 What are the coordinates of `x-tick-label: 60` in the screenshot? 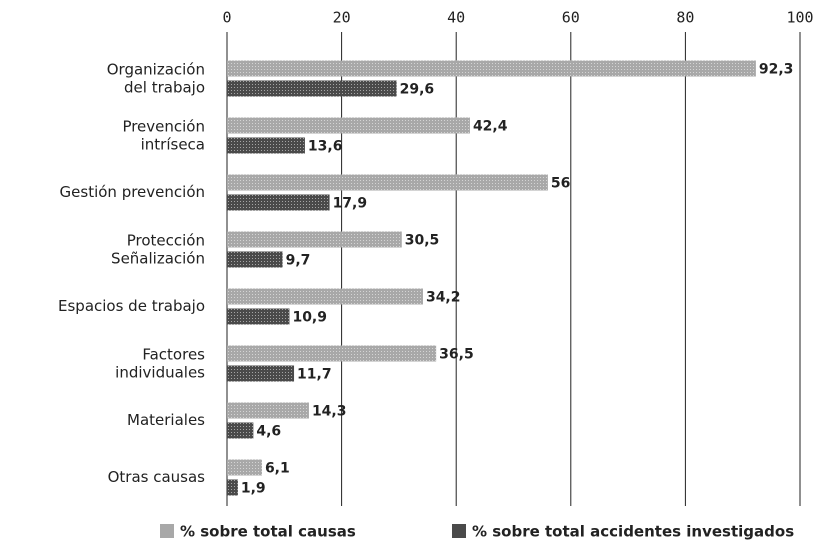 It's located at (571, 18).